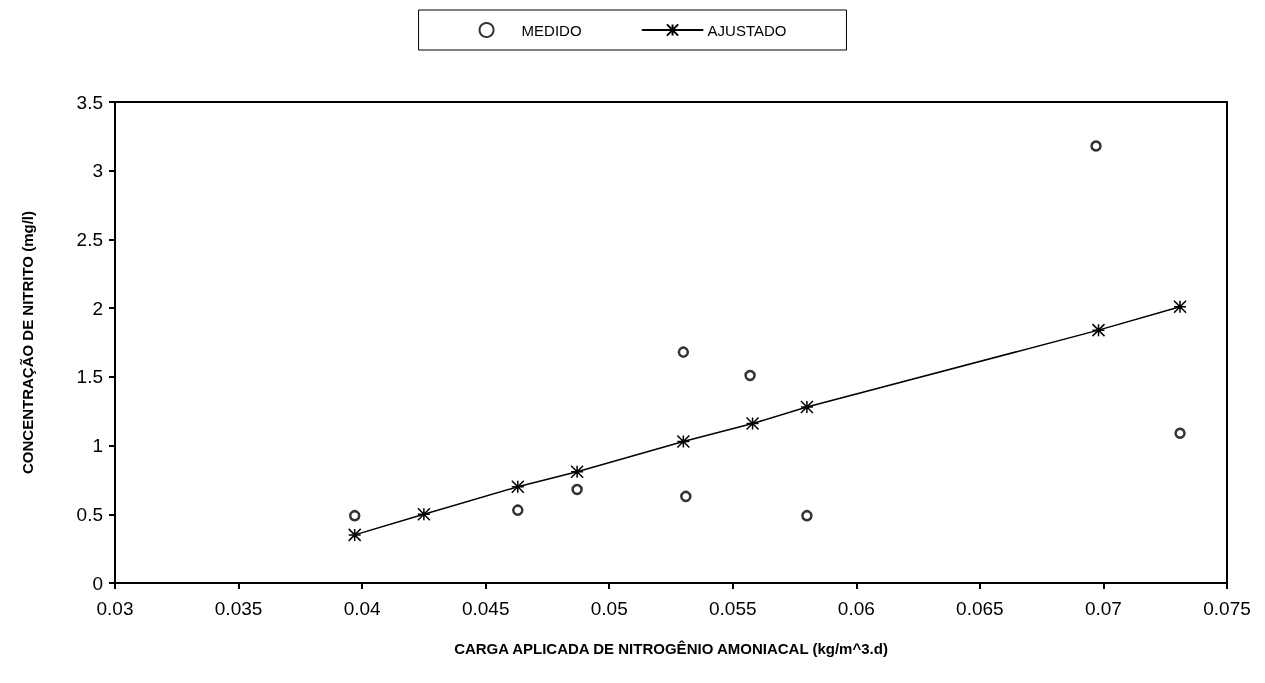 The width and height of the screenshot is (1265, 683). What do you see at coordinates (1103, 608) in the screenshot?
I see `x-tick-label: 0.07` at bounding box center [1103, 608].